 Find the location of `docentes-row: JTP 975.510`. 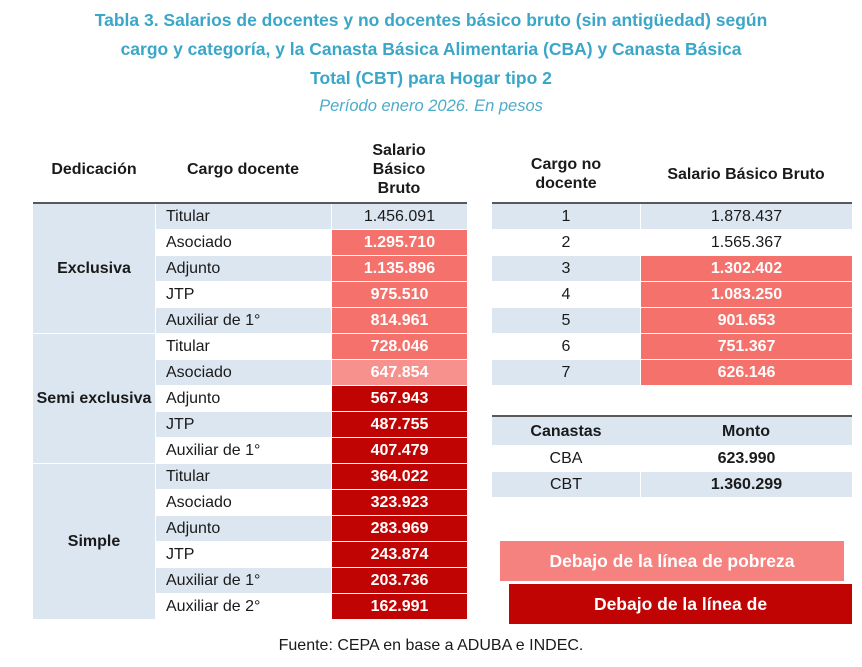

docentes-row: JTP 975.510 is located at coordinates (250, 295).